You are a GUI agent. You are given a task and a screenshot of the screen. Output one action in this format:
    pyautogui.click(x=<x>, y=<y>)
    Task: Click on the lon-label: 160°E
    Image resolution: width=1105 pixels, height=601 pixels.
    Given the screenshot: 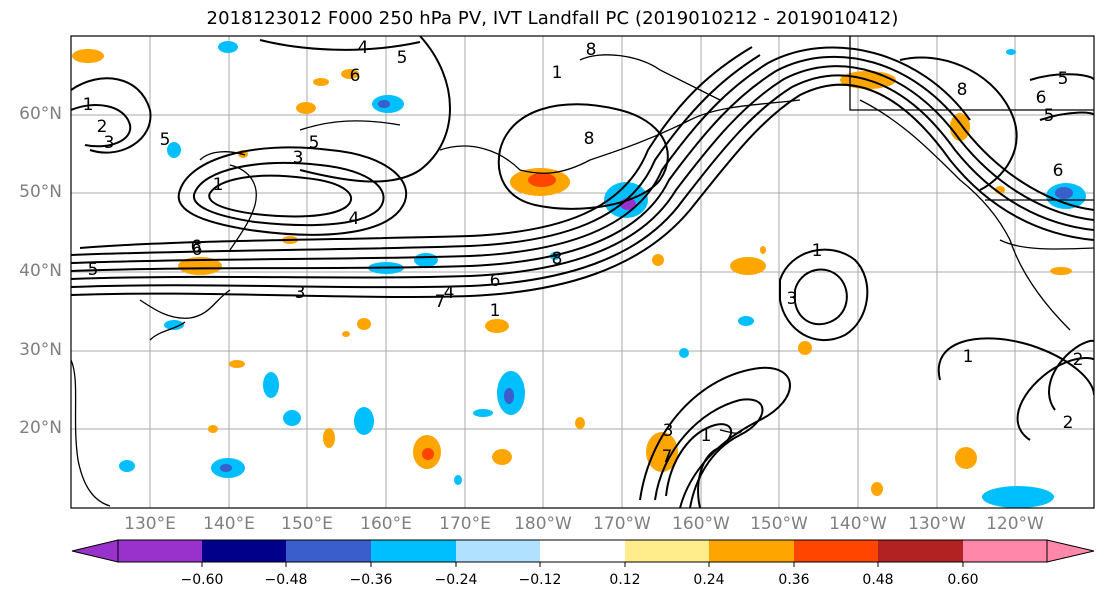 What is the action you would take?
    pyautogui.click(x=386, y=524)
    